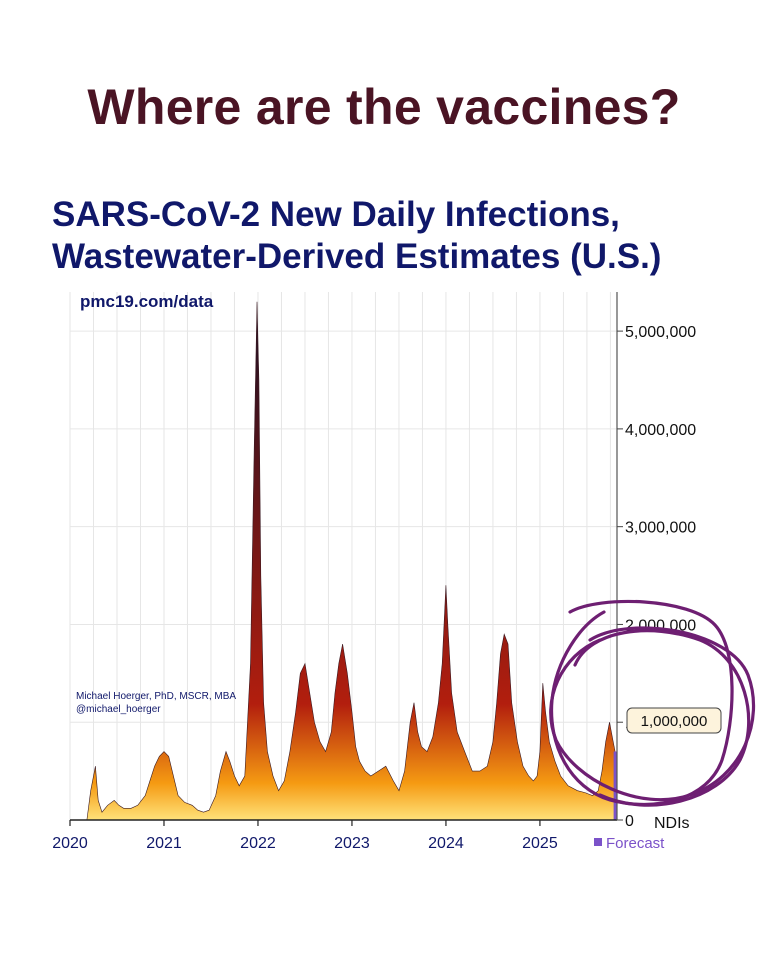 Image resolution: width=768 pixels, height=960 pixels. Describe the element at coordinates (156, 696) in the screenshot. I see `credit-name: Michael Hoerger, PhD, MSCR, MBA` at that location.